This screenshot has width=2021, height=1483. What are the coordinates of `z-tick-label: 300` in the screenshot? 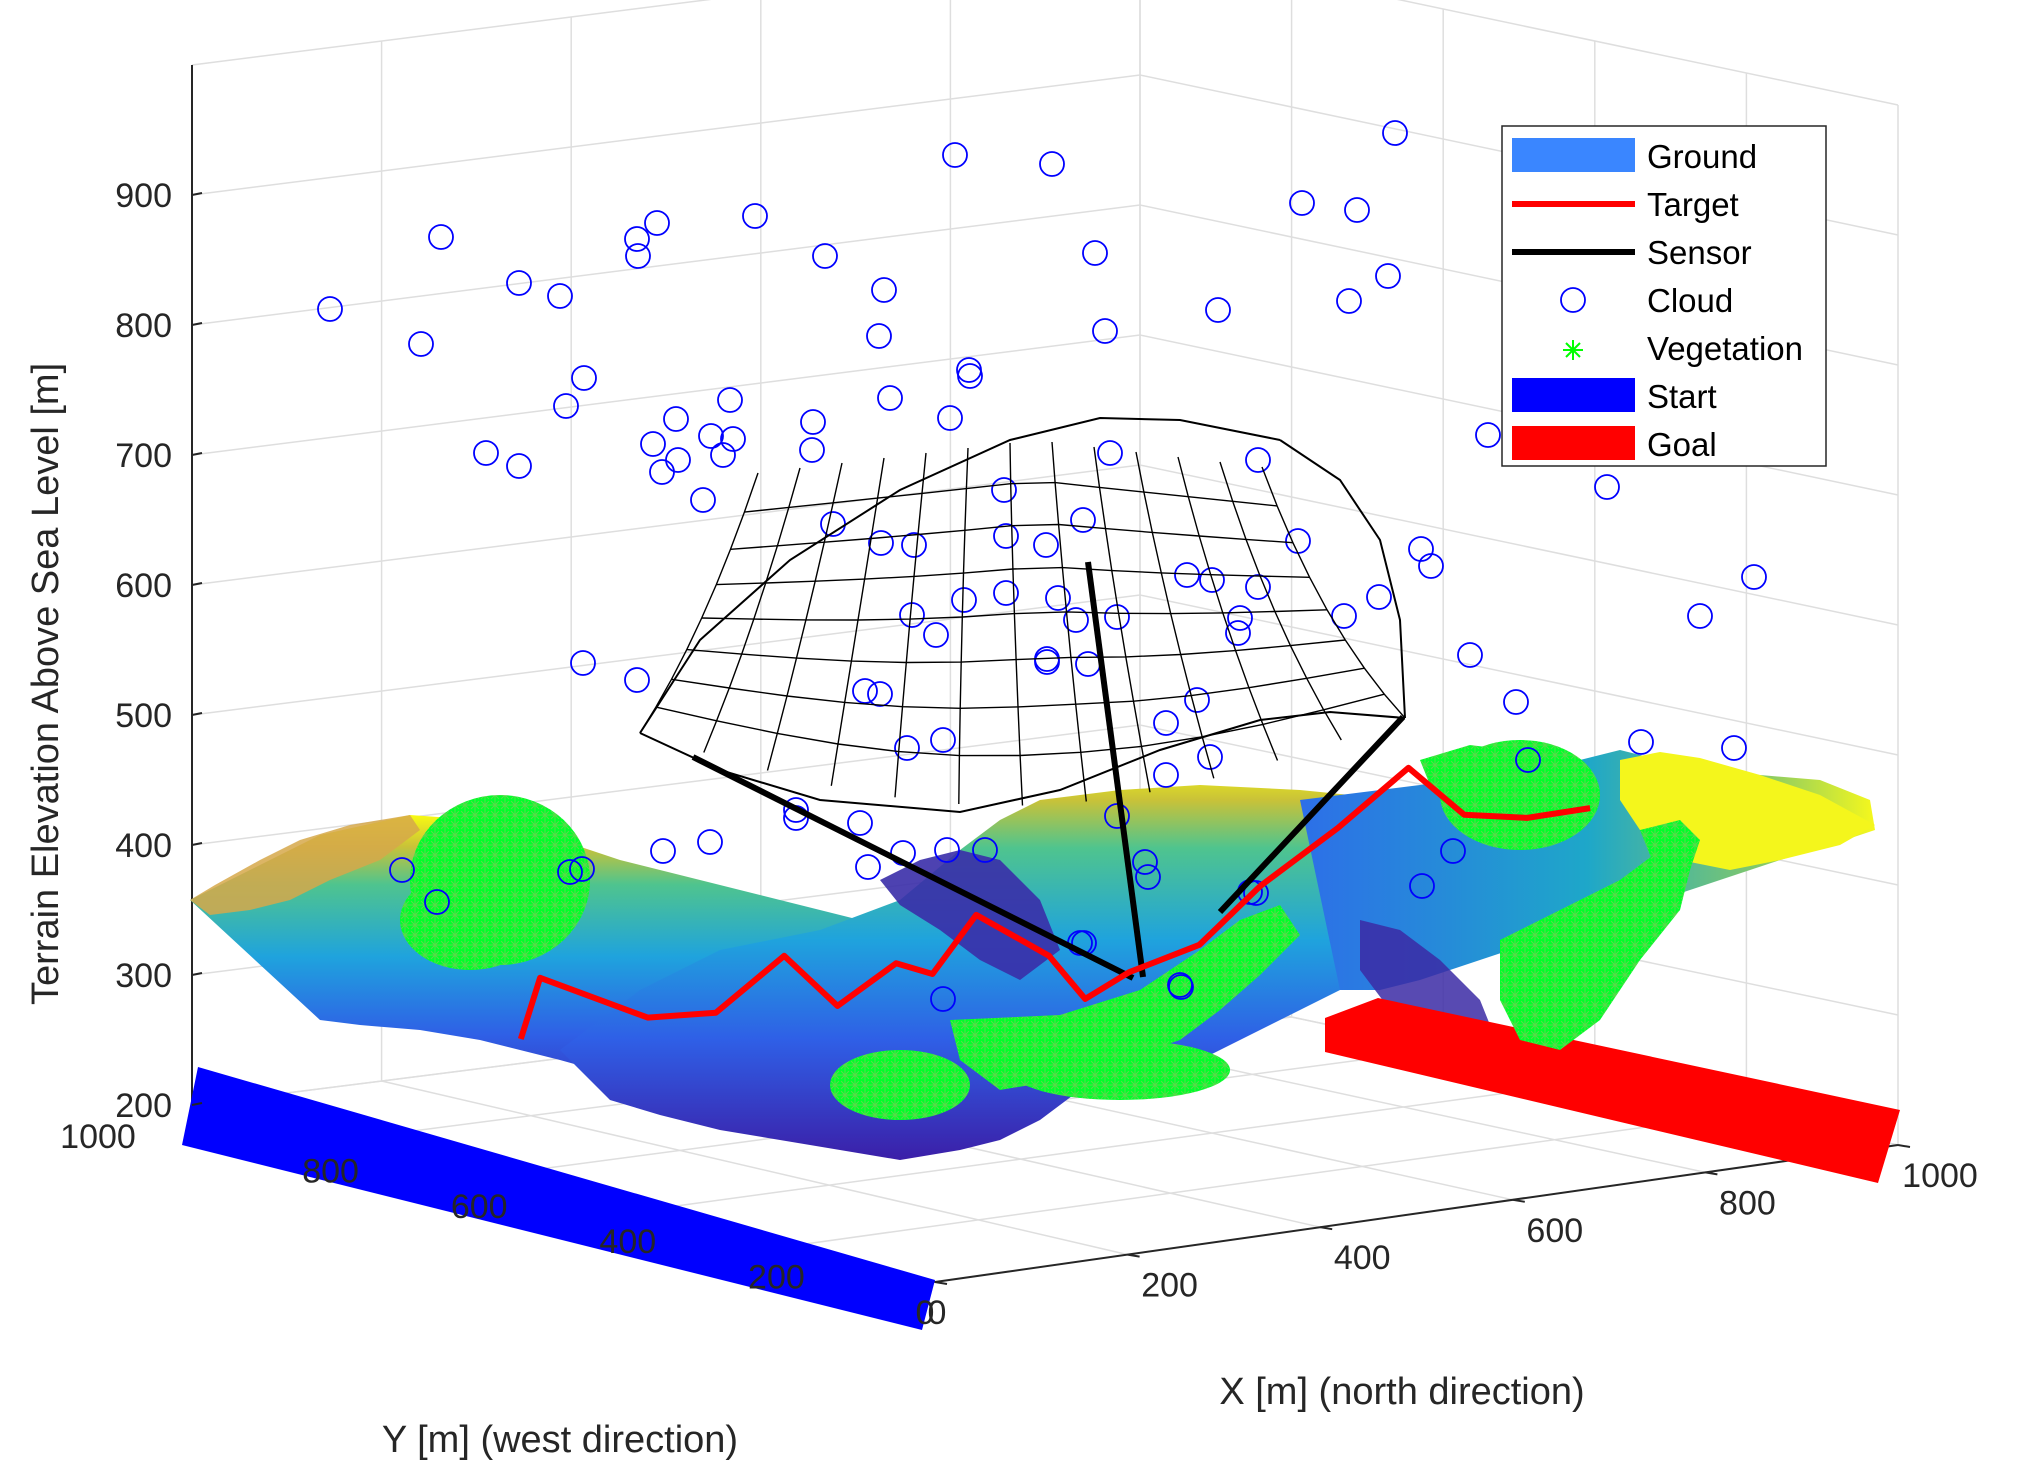 It's located at (143, 976).